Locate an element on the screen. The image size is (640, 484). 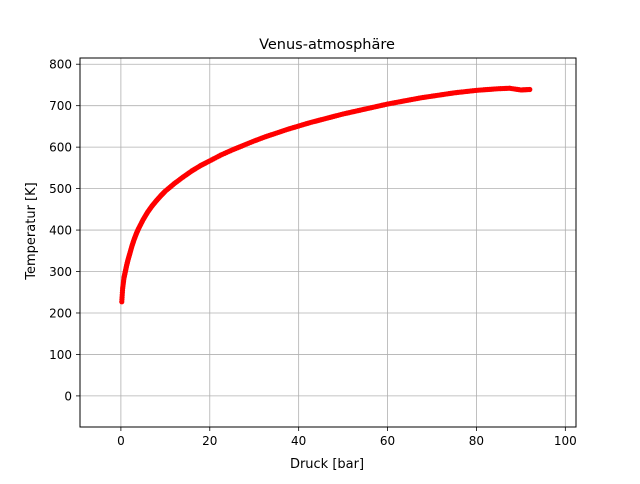
x-tick-label: 40 is located at coordinates (298, 441).